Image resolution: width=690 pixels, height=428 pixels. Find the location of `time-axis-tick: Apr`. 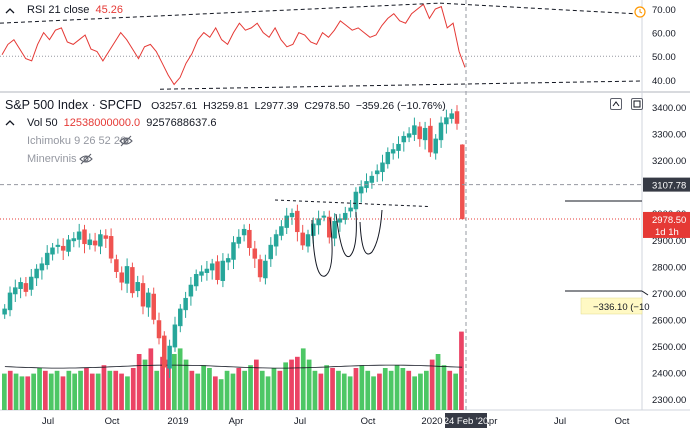

time-axis-tick: Apr is located at coordinates (490, 421).